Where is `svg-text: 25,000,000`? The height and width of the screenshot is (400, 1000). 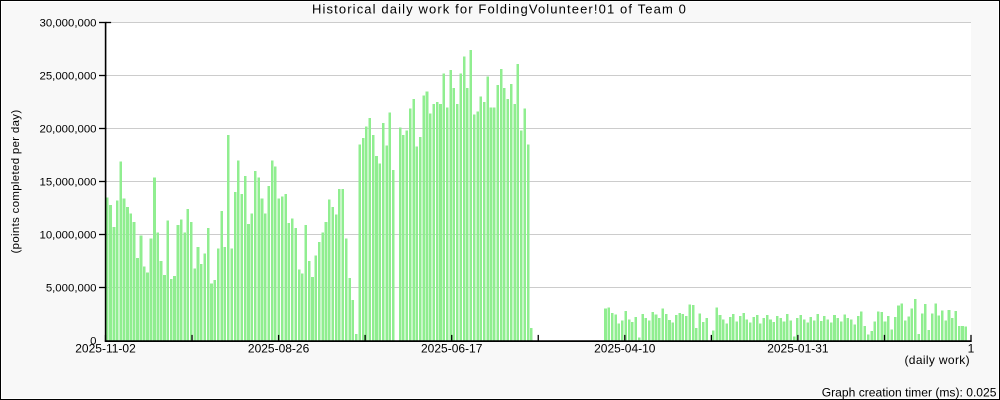
svg-text: 25,000,000 is located at coordinates (67, 77).